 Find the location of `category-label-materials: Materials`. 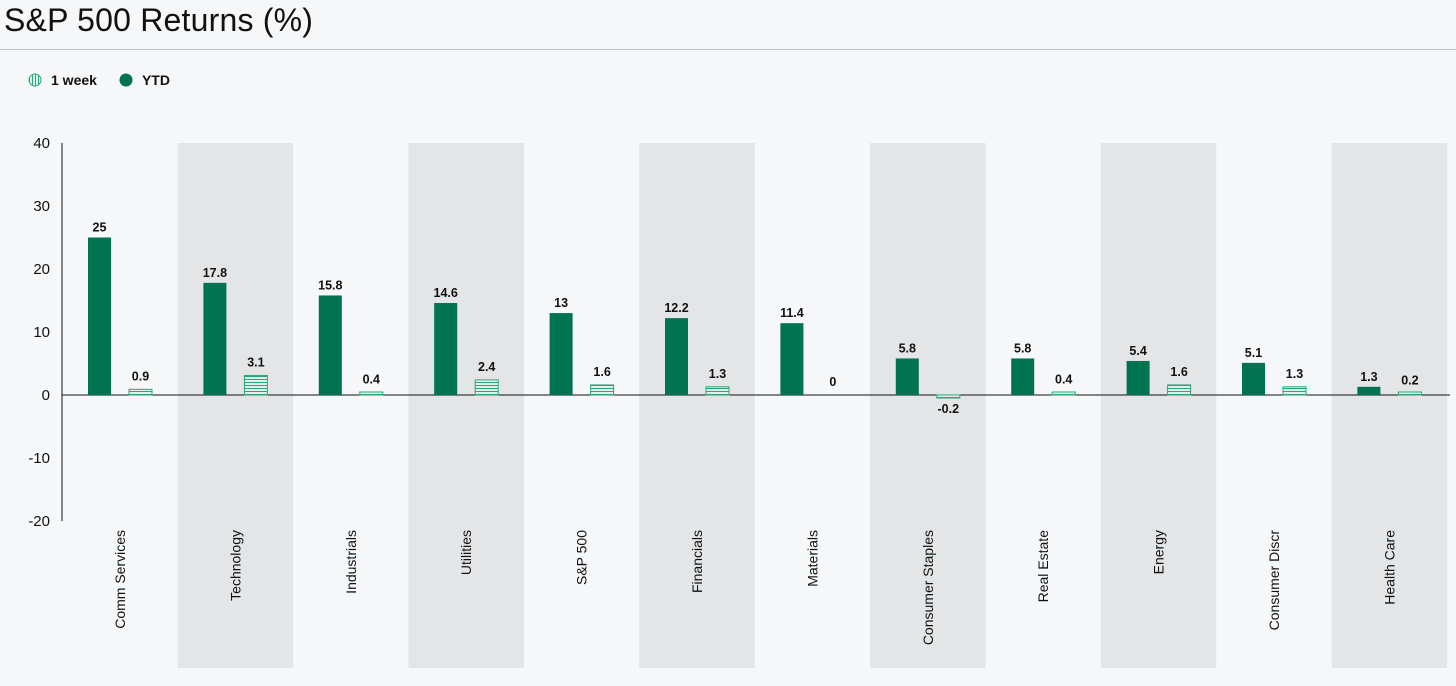

category-label-materials: Materials is located at coordinates (812, 558).